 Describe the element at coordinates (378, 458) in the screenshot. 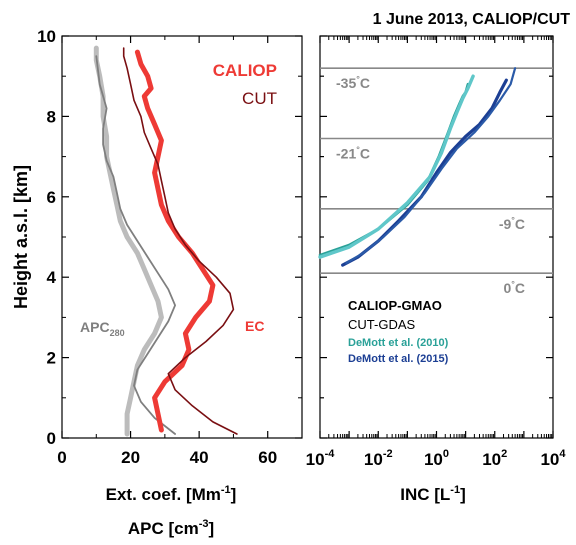

I see `right-x-tick-label: 10⁻²` at that location.